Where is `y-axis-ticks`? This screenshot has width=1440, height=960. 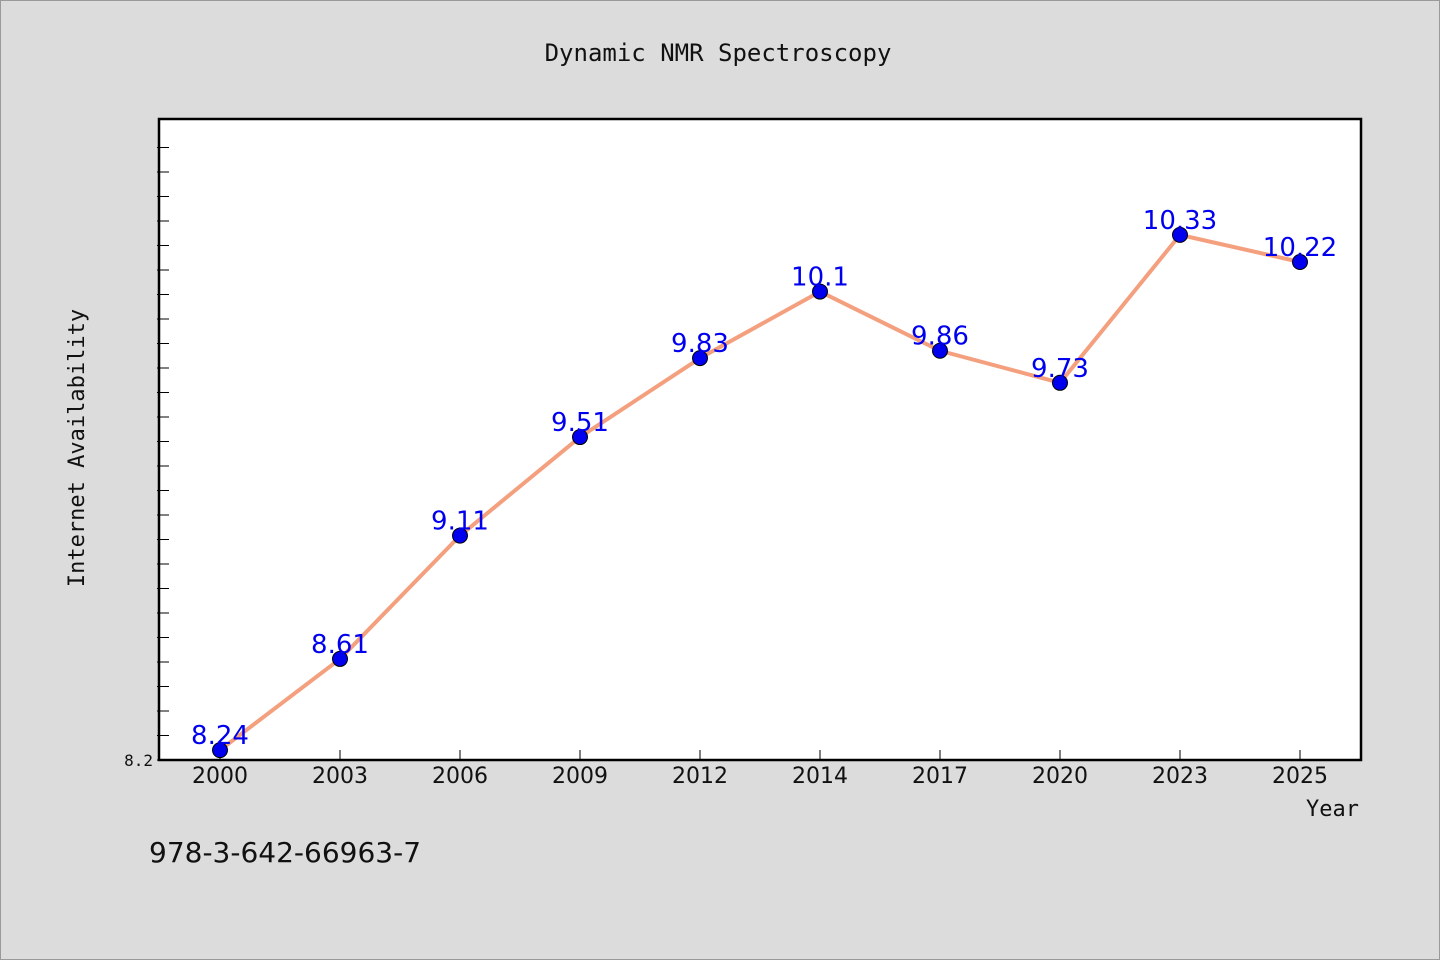 y-axis-ticks is located at coordinates (163, 454).